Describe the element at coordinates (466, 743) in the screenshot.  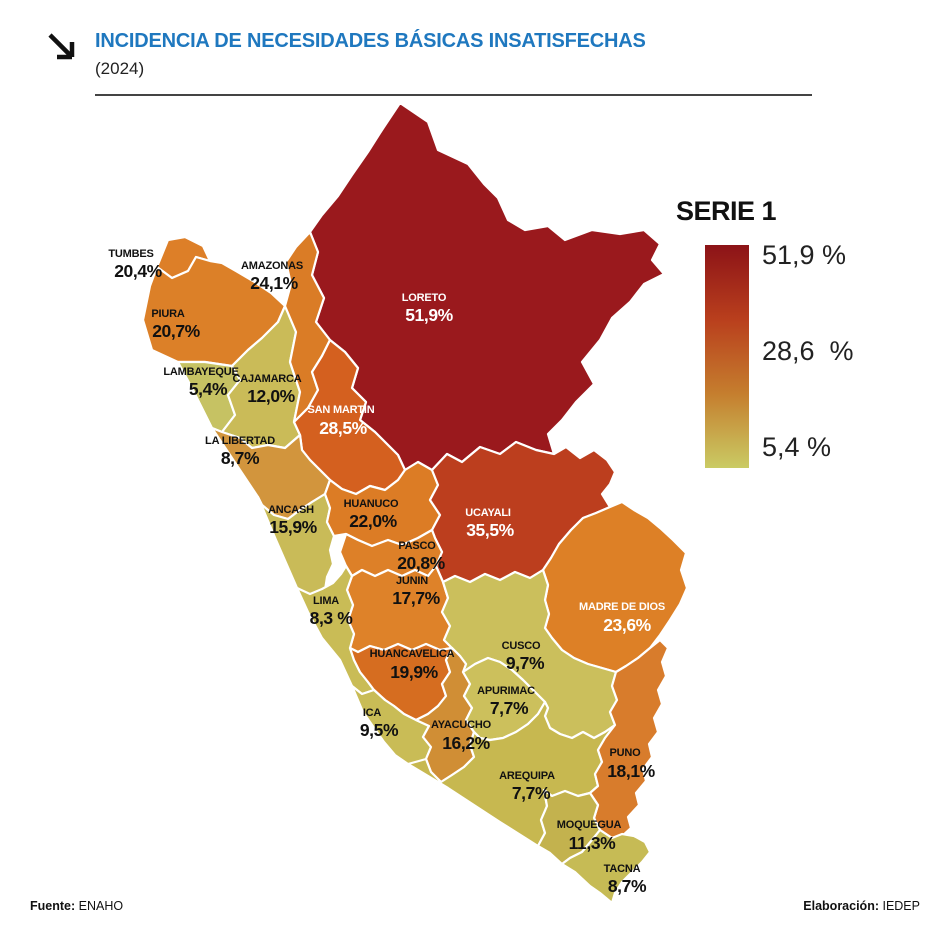
I see `label-ayacucho-value: 16,2%` at that location.